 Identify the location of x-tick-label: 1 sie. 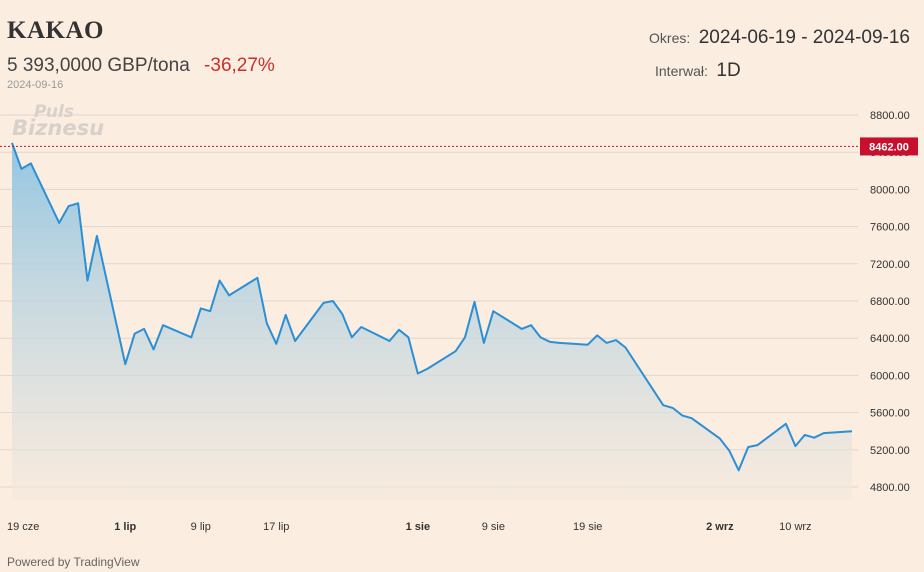
(418, 527).